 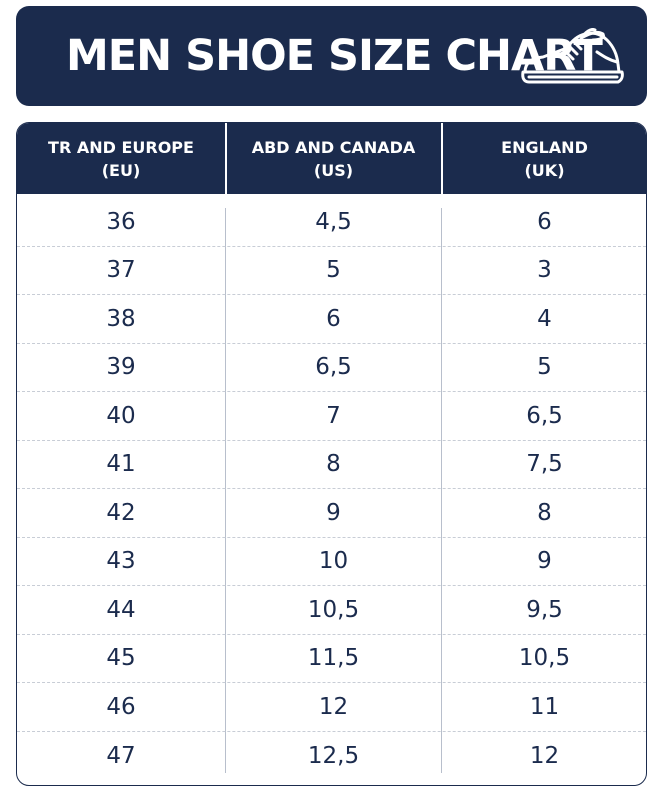 I want to click on cell-us: 7, so click(x=333, y=415).